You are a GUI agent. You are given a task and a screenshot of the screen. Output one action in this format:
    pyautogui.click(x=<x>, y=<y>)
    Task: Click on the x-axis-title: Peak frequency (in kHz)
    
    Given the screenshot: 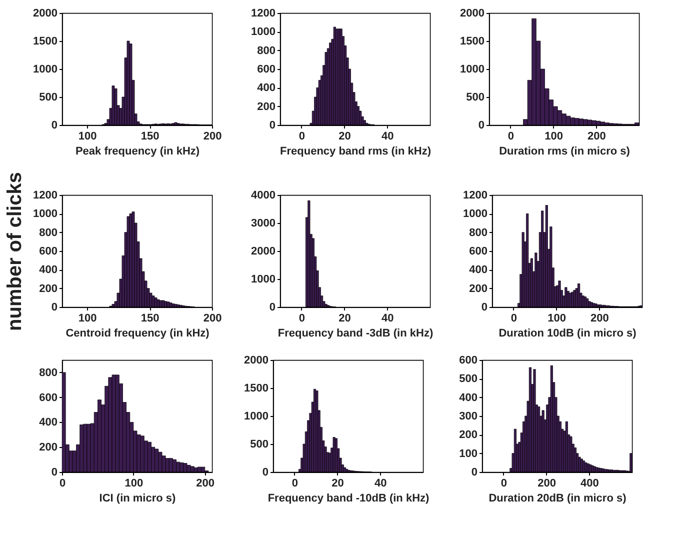 What is the action you would take?
    pyautogui.click(x=137, y=152)
    